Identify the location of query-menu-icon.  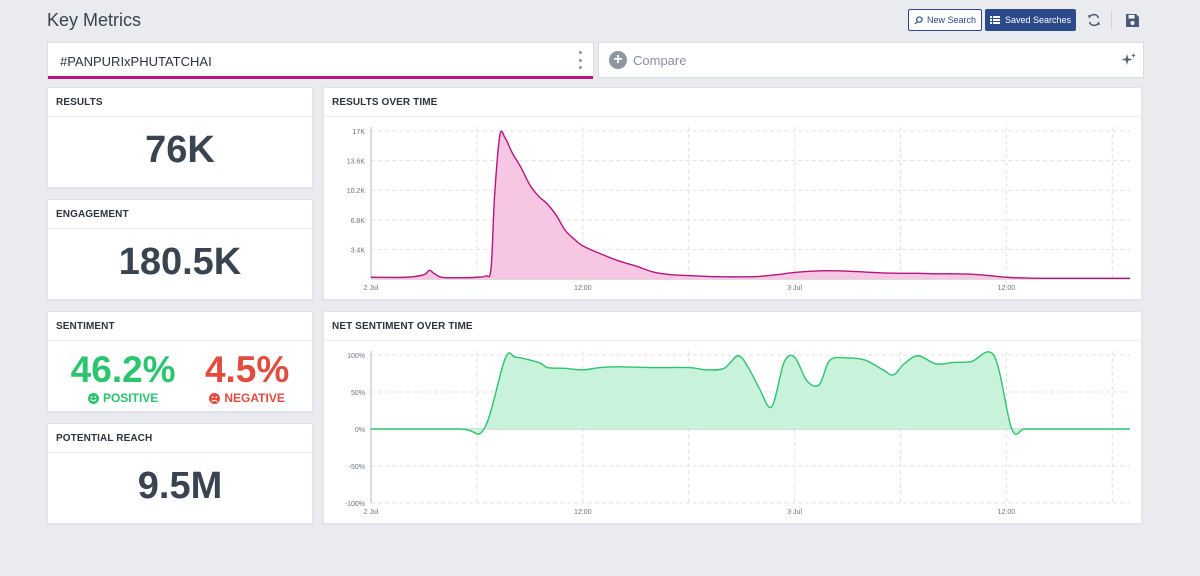
(580, 60).